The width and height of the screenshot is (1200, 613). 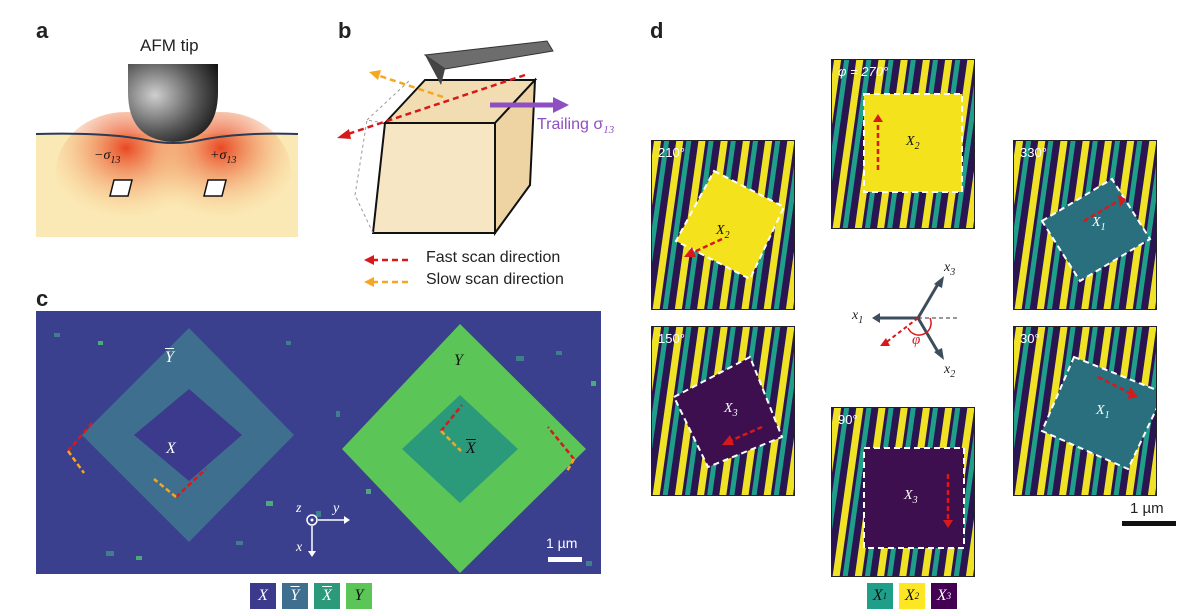 What do you see at coordinates (345, 30) in the screenshot?
I see `panel-b-label: b` at bounding box center [345, 30].